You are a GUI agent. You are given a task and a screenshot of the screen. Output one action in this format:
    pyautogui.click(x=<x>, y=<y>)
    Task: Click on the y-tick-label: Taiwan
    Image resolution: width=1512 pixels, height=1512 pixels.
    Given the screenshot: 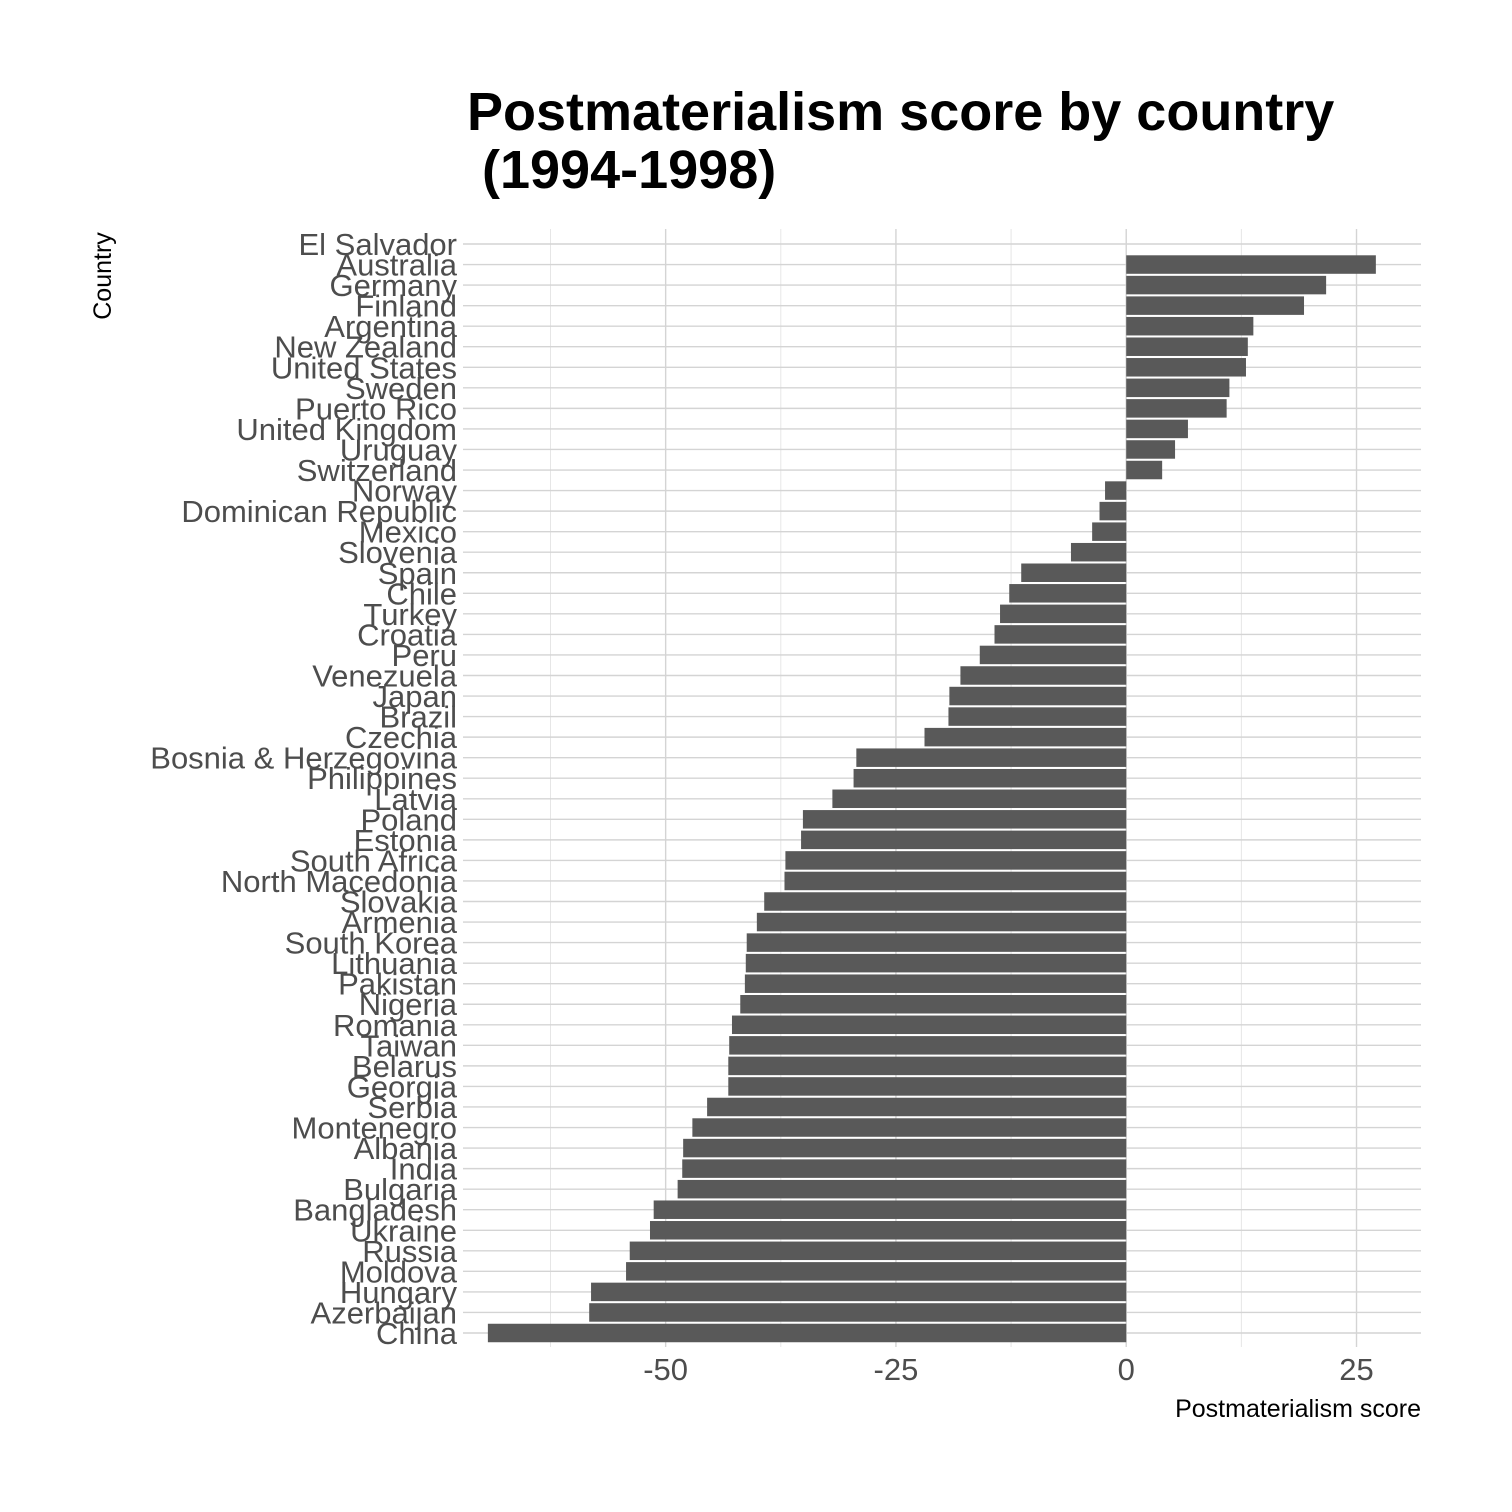 What is the action you would take?
    pyautogui.click(x=409, y=1045)
    